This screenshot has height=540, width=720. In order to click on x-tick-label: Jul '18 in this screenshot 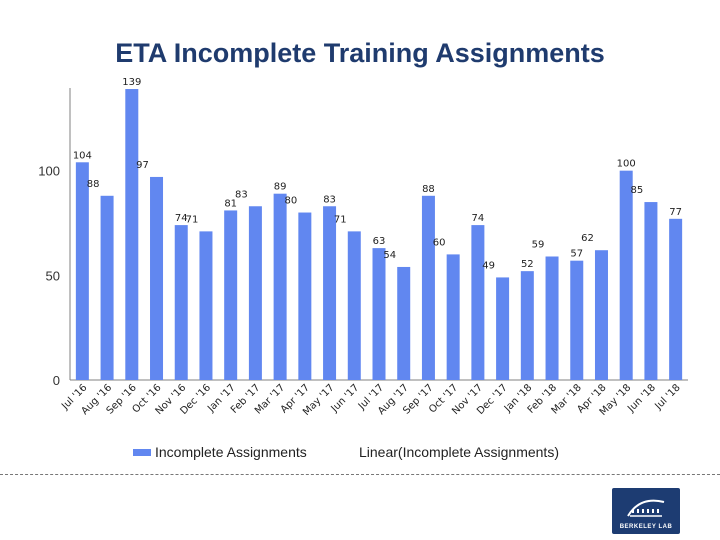, I will do `click(668, 397)`.